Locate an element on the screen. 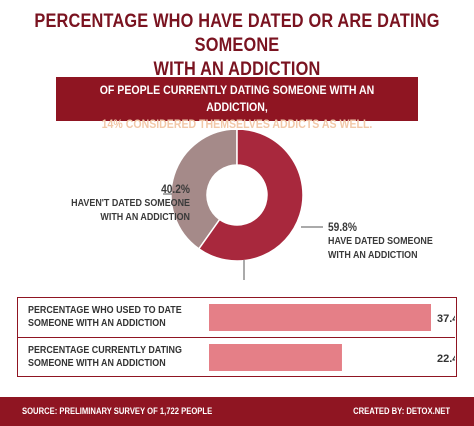  bar-value-label-0: 37.4% is located at coordinates (446, 319).